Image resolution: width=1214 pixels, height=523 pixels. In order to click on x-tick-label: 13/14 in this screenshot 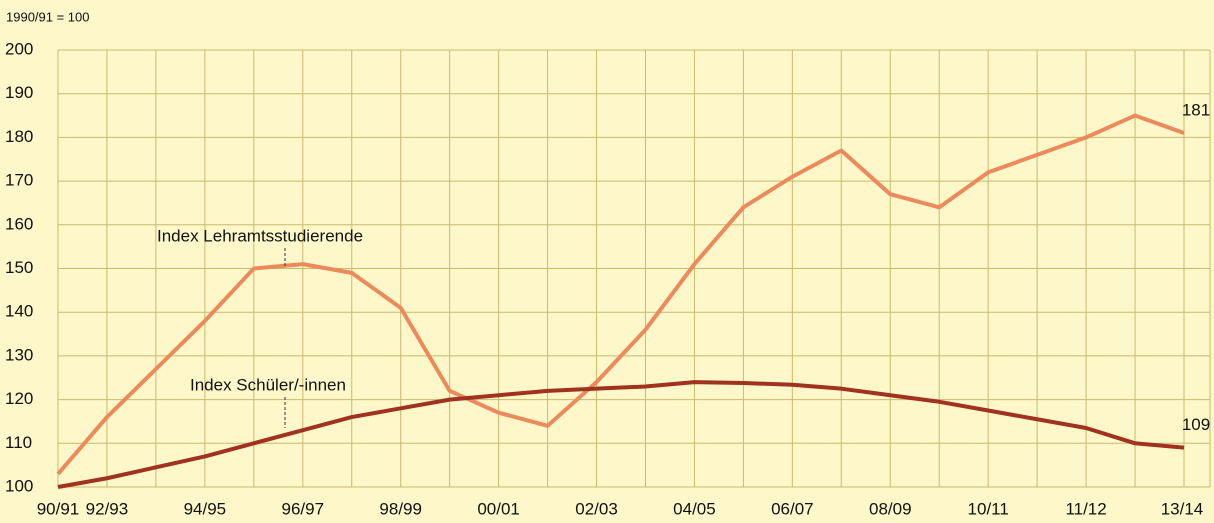, I will do `click(1182, 508)`.